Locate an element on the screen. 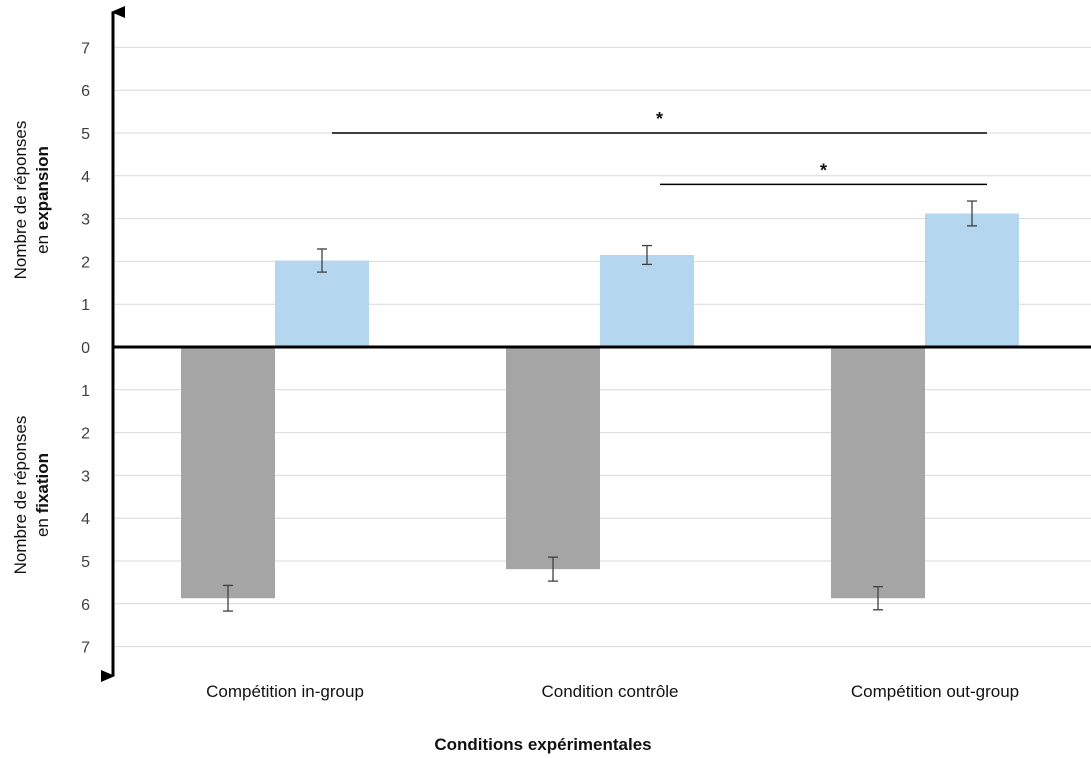 The height and width of the screenshot is (758, 1091). y-tick-labels: 0 1 2 3 4 5 6 7 1 2 3 4 5 6 7 is located at coordinates (85, 348).